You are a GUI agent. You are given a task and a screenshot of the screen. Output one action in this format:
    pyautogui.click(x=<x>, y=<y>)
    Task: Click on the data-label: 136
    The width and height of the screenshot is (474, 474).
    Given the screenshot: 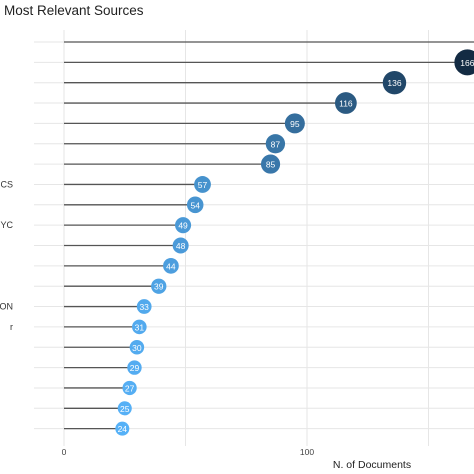 What is the action you would take?
    pyautogui.click(x=394, y=83)
    